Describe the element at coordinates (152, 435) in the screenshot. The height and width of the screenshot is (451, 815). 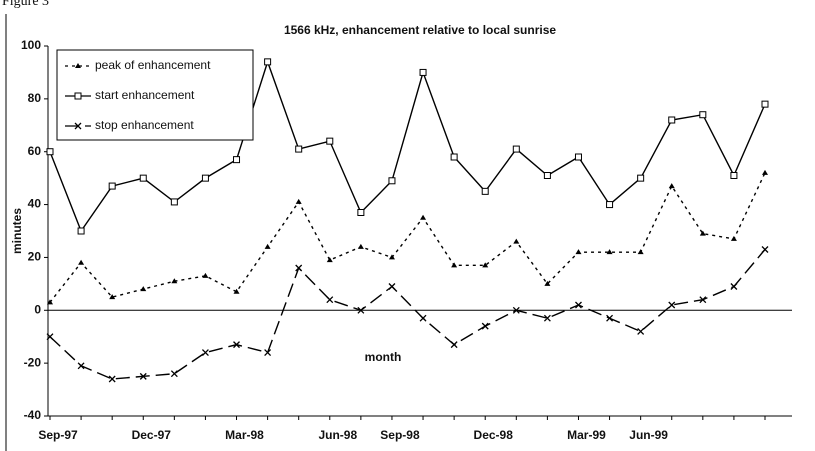
I see `x-tick-label: Dec-97` at that location.